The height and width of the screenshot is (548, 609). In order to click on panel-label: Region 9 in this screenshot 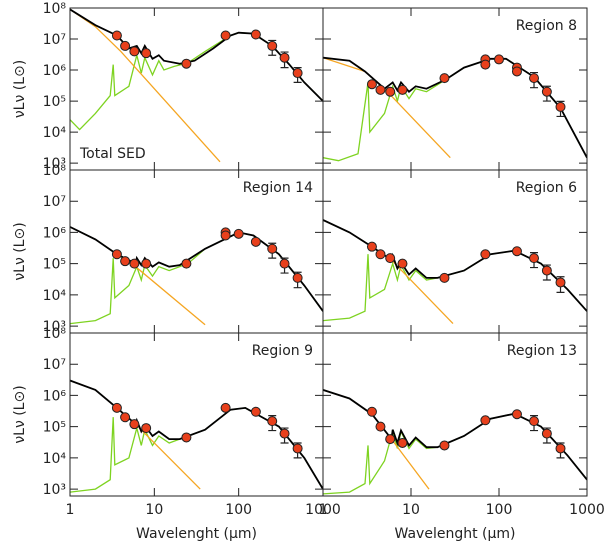, I will do `click(282, 351)`.